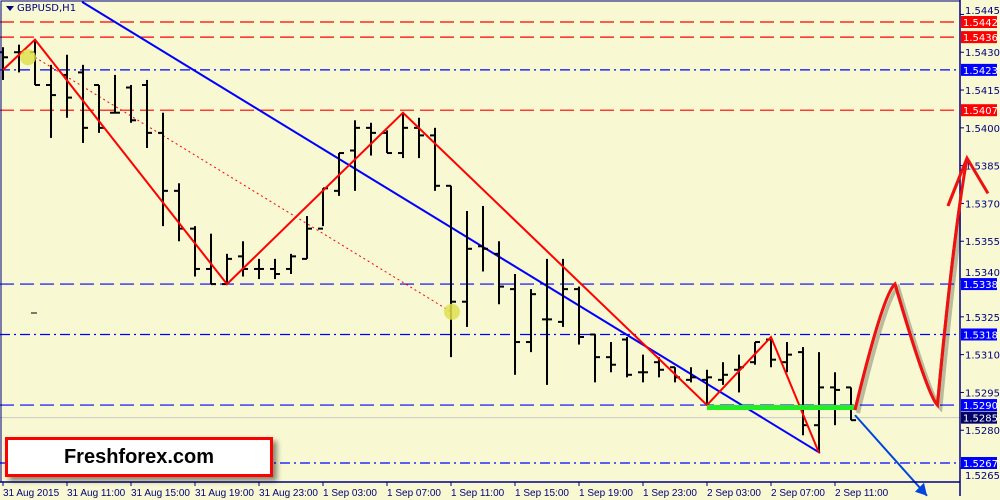  I want to click on price-label-text: 1.5436, so click(980, 38).